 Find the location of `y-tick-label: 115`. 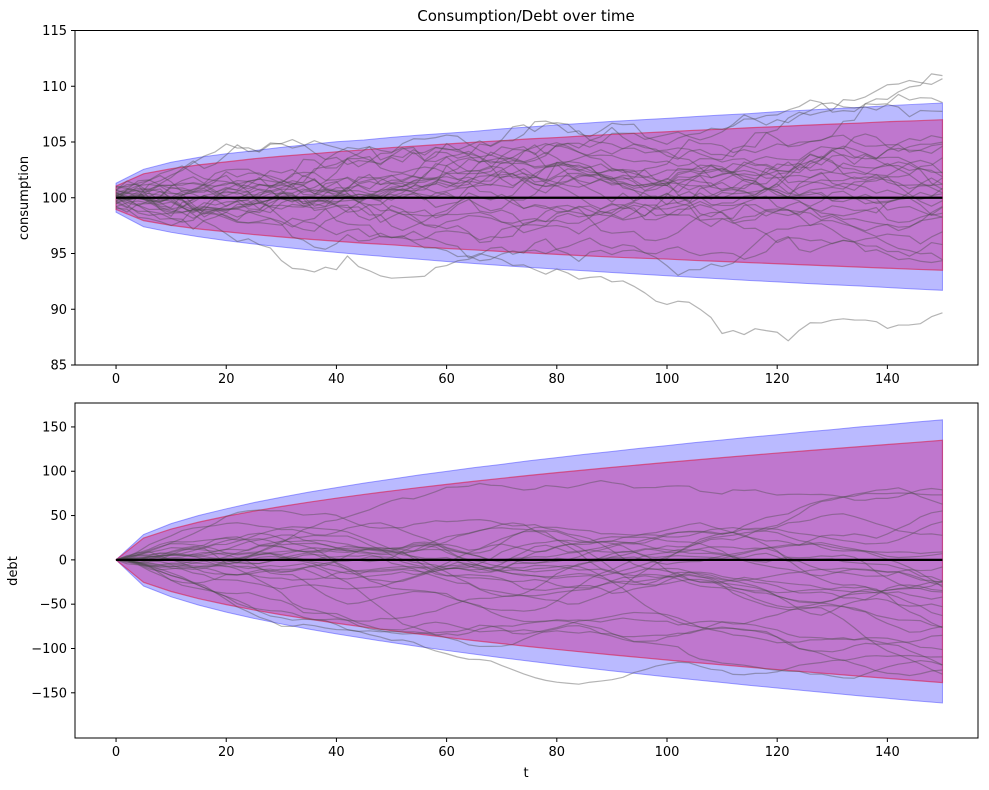

y-tick-label: 115 is located at coordinates (54, 31).